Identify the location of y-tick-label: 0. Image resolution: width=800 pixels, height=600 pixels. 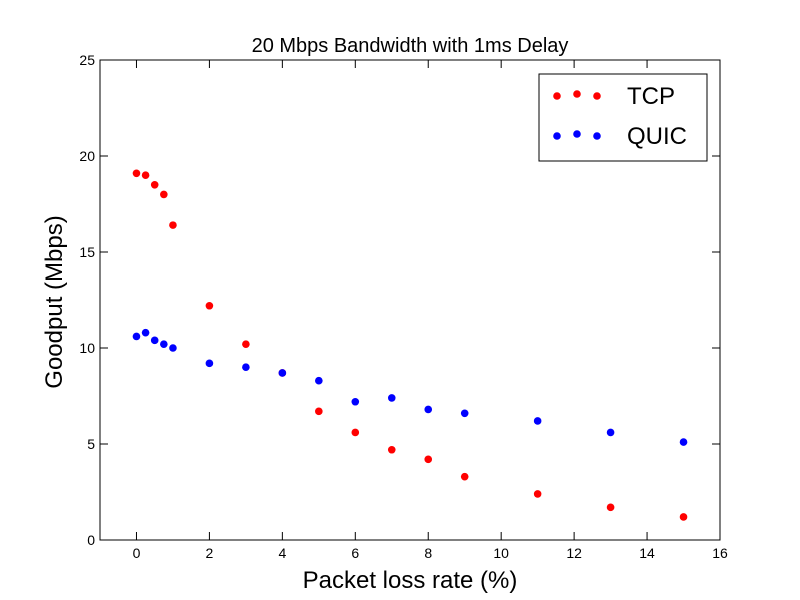
(91, 540).